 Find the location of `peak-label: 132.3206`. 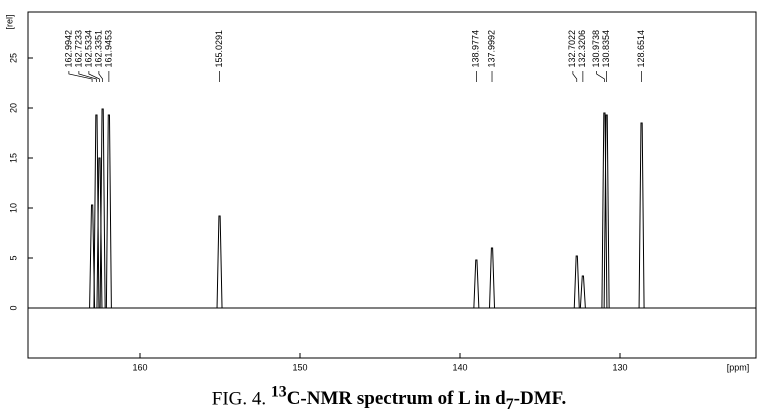

peak-label: 132.3206 is located at coordinates (582, 49).